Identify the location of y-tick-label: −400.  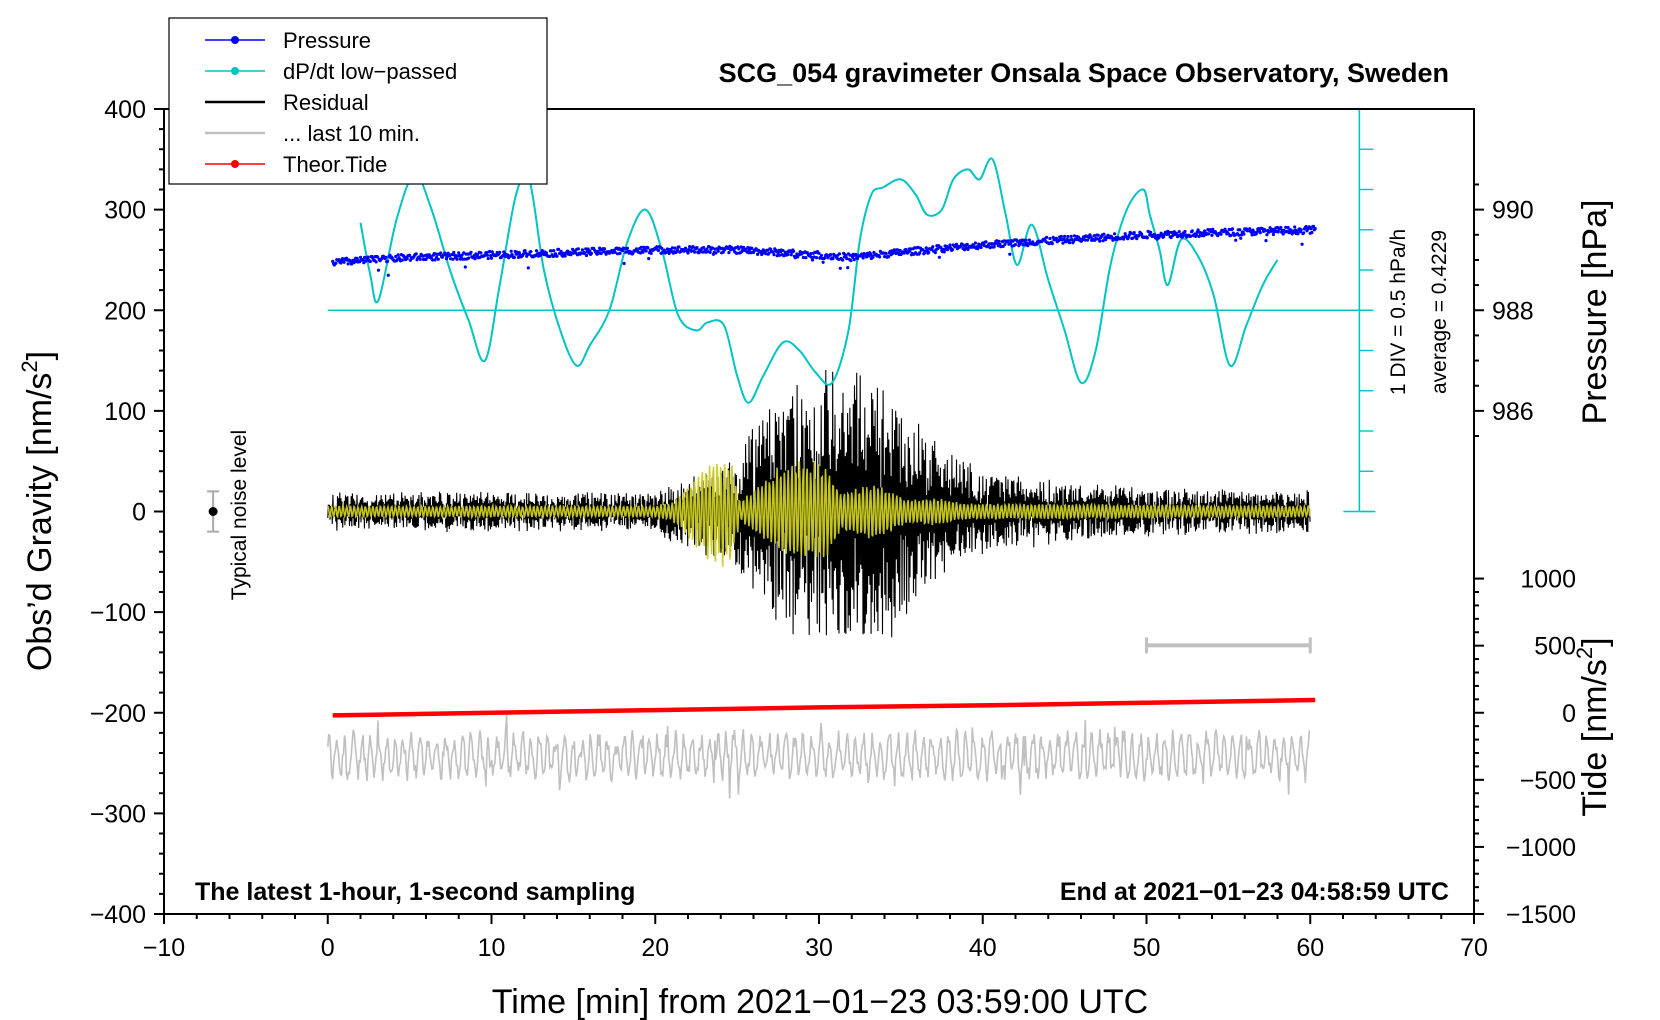
(118, 915).